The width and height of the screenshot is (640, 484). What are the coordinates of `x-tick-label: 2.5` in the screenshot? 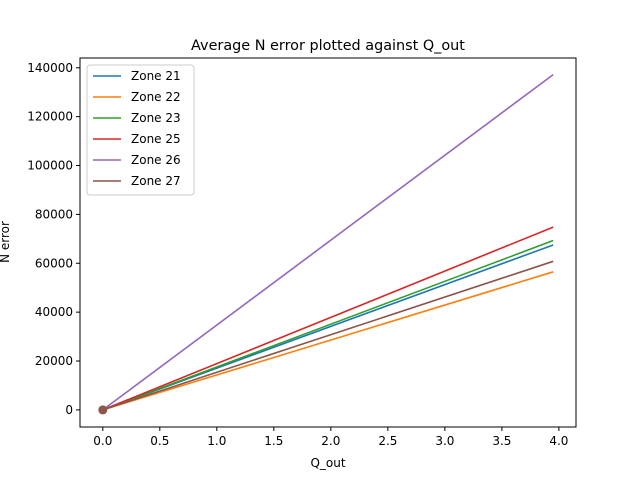 It's located at (387, 441).